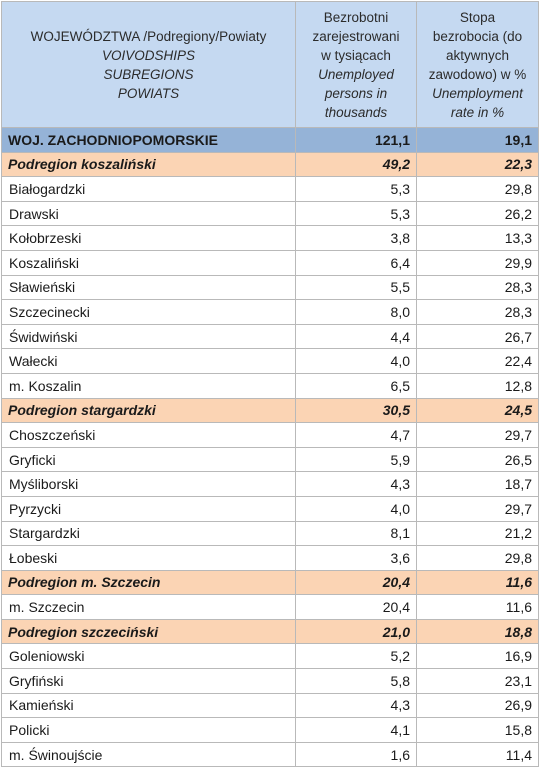 The width and height of the screenshot is (539, 767). I want to click on unemployed-value: 5,9, so click(356, 459).